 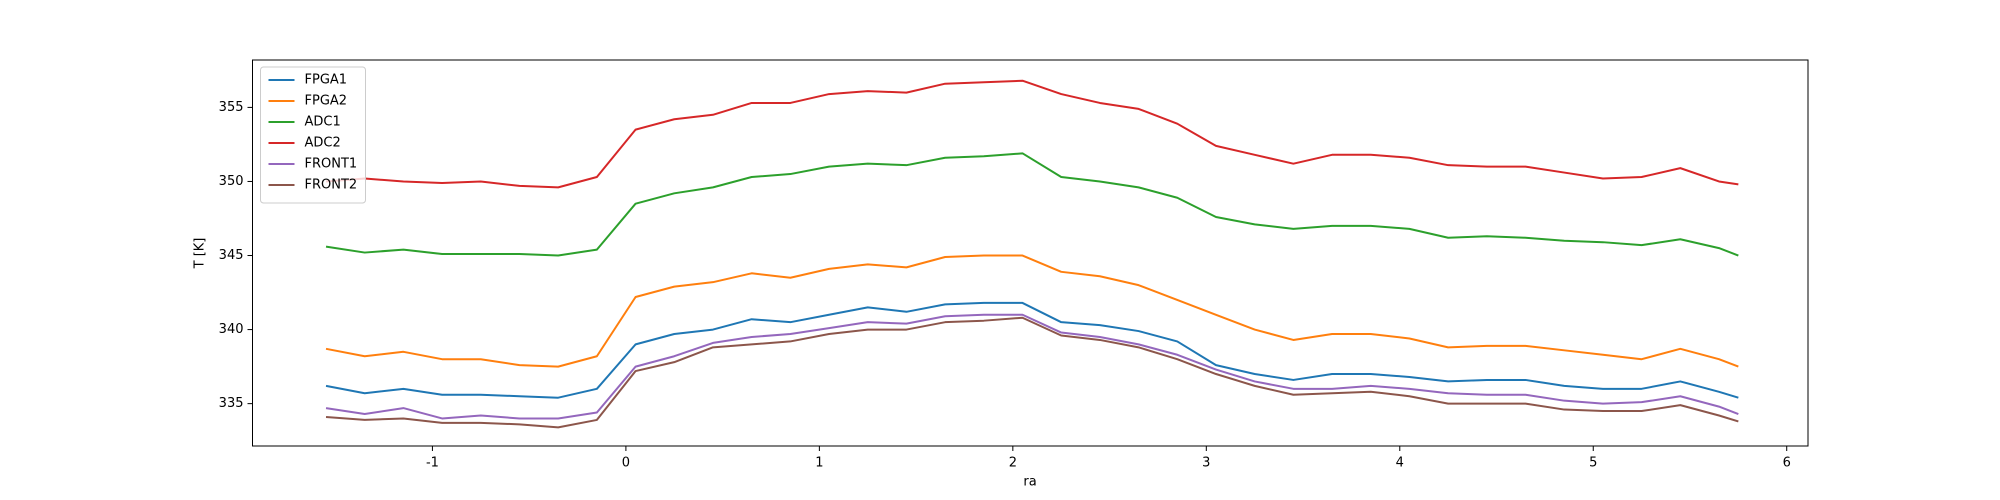 What do you see at coordinates (326, 80) in the screenshot?
I see `legend-label: FPGA1` at bounding box center [326, 80].